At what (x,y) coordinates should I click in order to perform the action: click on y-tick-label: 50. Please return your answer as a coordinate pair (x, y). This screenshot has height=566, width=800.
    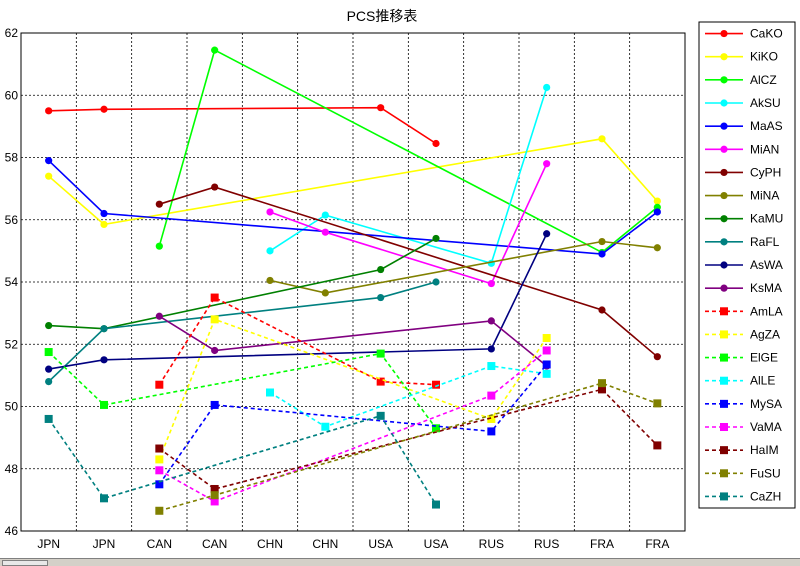
    Looking at the image, I should click on (12, 407).